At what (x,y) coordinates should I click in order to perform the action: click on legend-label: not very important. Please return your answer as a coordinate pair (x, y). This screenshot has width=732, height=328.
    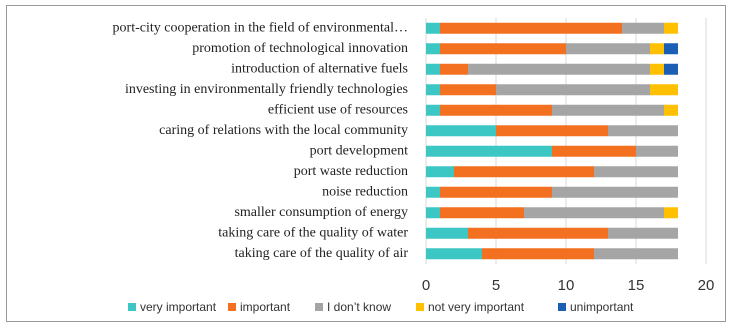
    Looking at the image, I should click on (476, 307).